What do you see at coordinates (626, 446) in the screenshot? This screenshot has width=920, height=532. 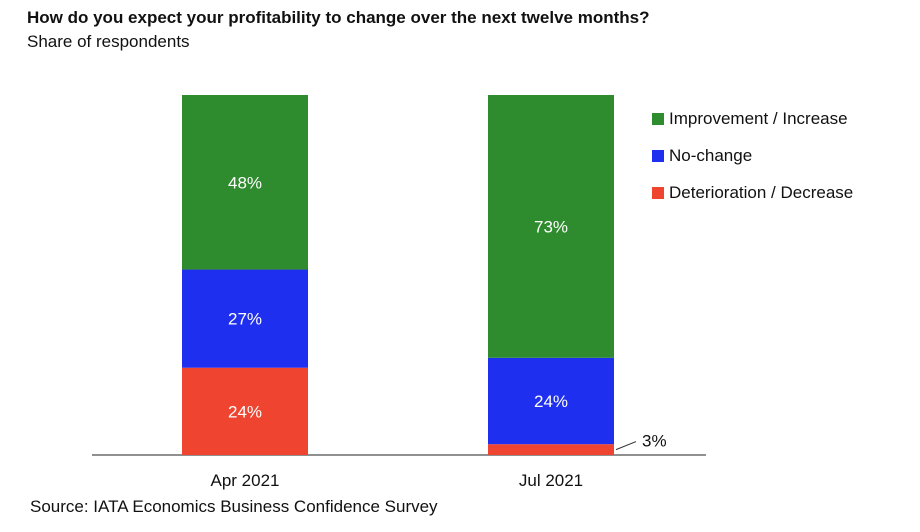 I see `leader-line-deterioration-decrease-jul-2021` at bounding box center [626, 446].